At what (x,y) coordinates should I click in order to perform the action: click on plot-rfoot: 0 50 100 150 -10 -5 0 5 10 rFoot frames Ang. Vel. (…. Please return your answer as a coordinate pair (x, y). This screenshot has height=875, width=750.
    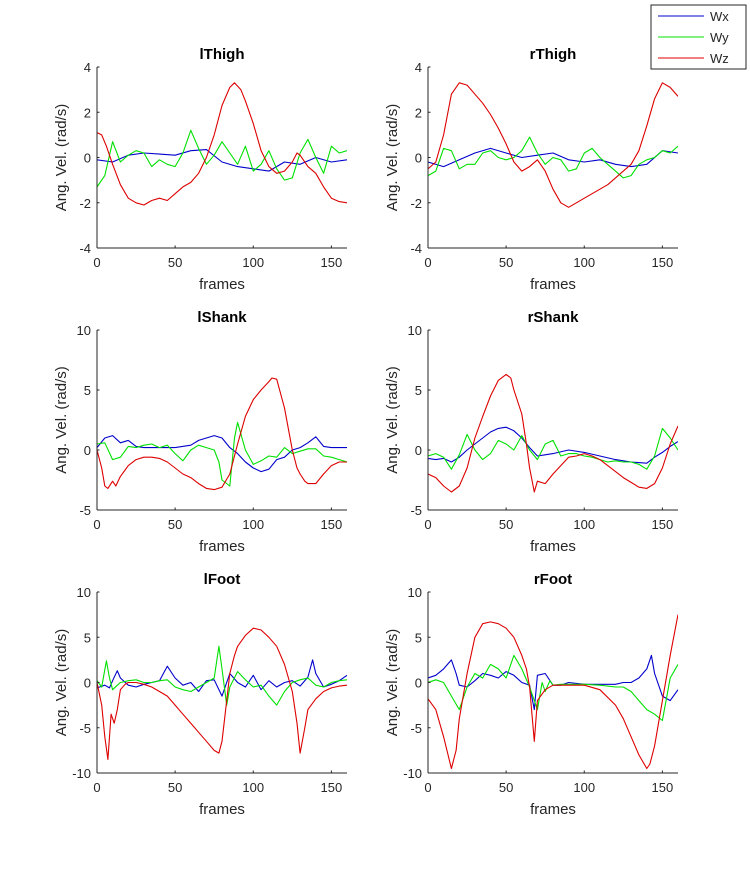
    Looking at the image, I should click on (531, 694).